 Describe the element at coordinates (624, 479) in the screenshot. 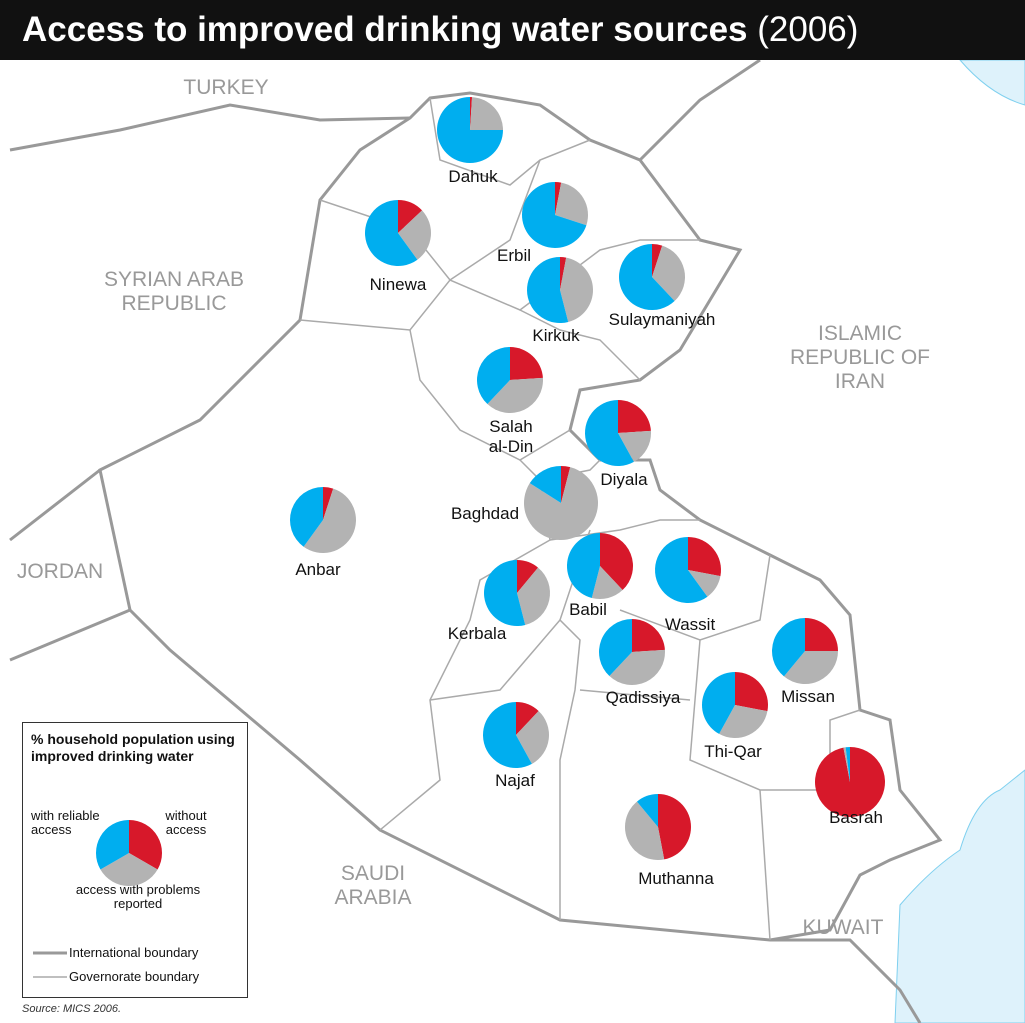

I see `governorate-label: Diyala` at that location.